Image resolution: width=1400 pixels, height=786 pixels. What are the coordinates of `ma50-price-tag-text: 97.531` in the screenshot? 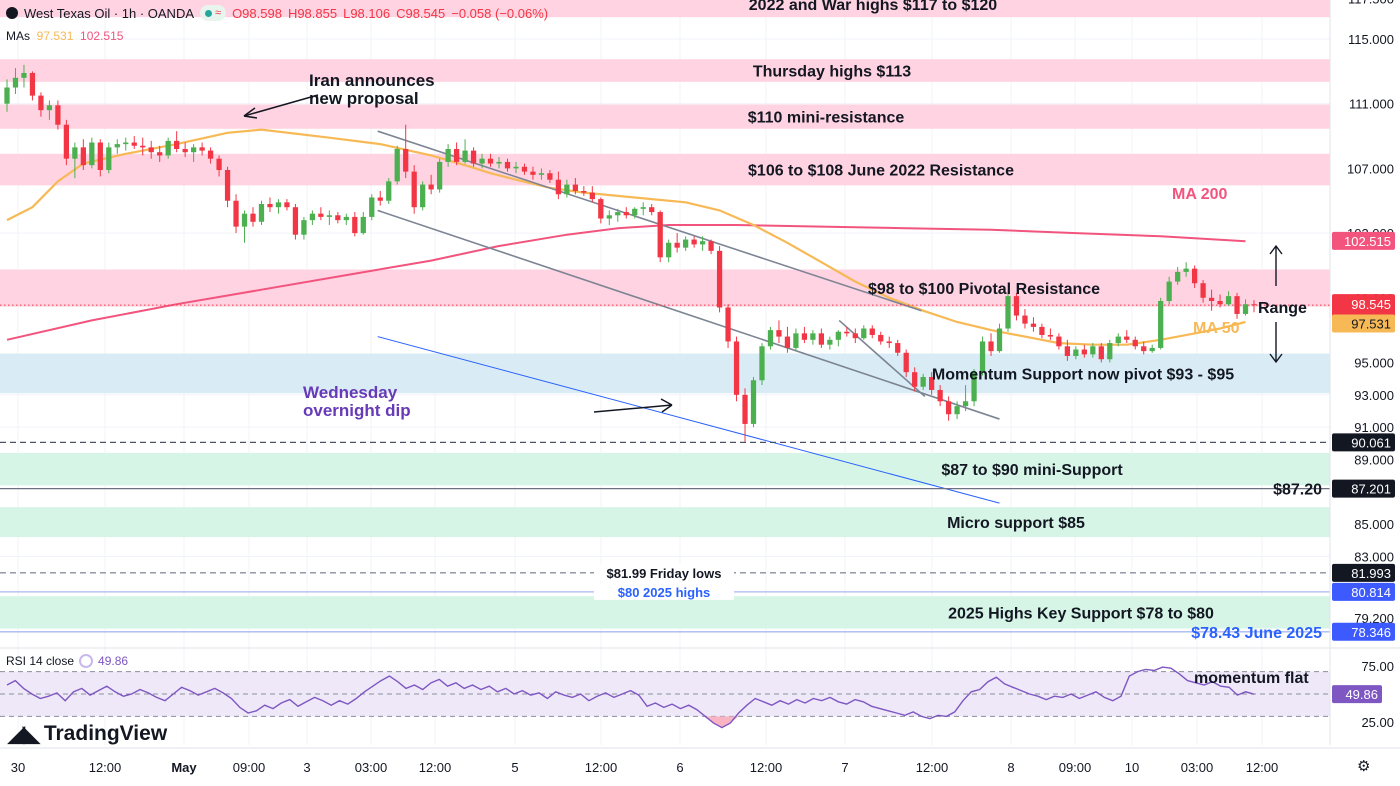 It's located at (1371, 324).